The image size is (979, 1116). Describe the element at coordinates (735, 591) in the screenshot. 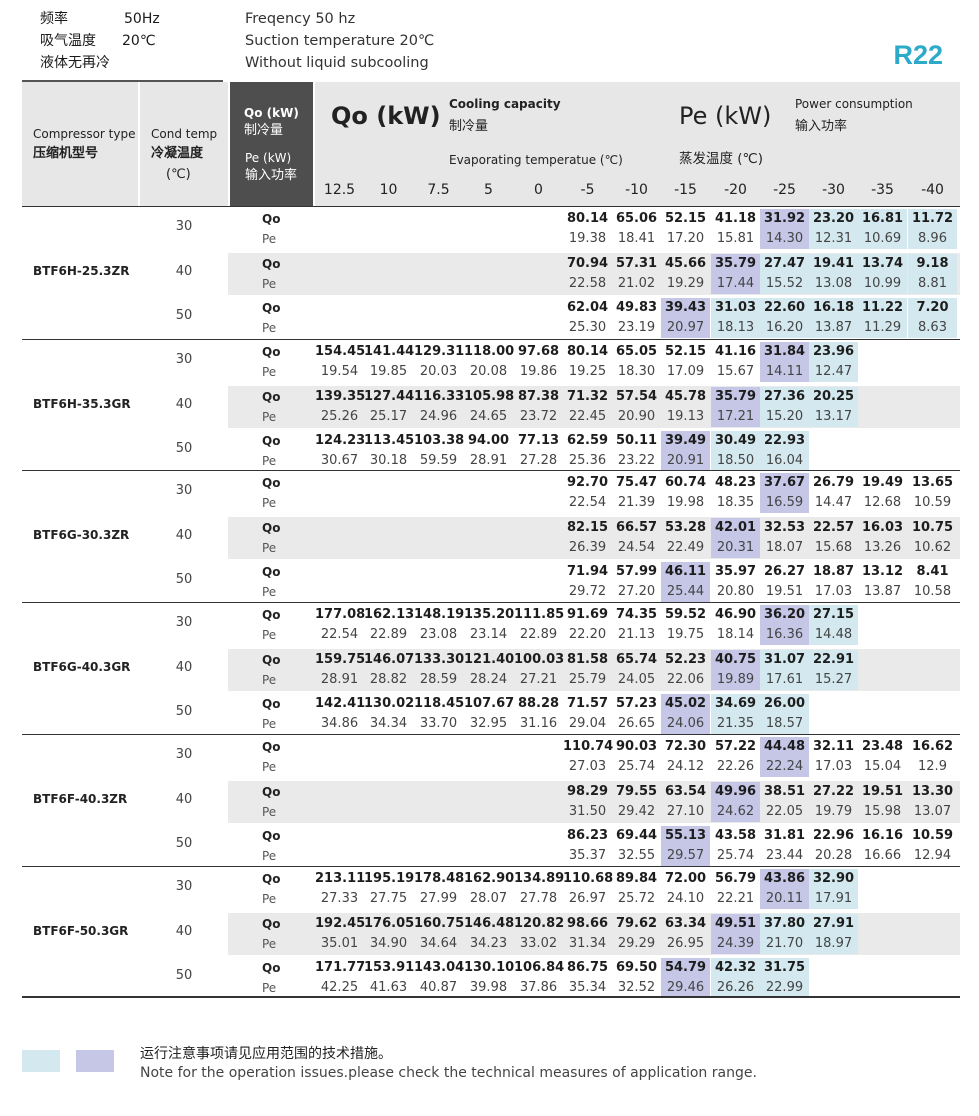

I see `pe-value: 20.80` at that location.